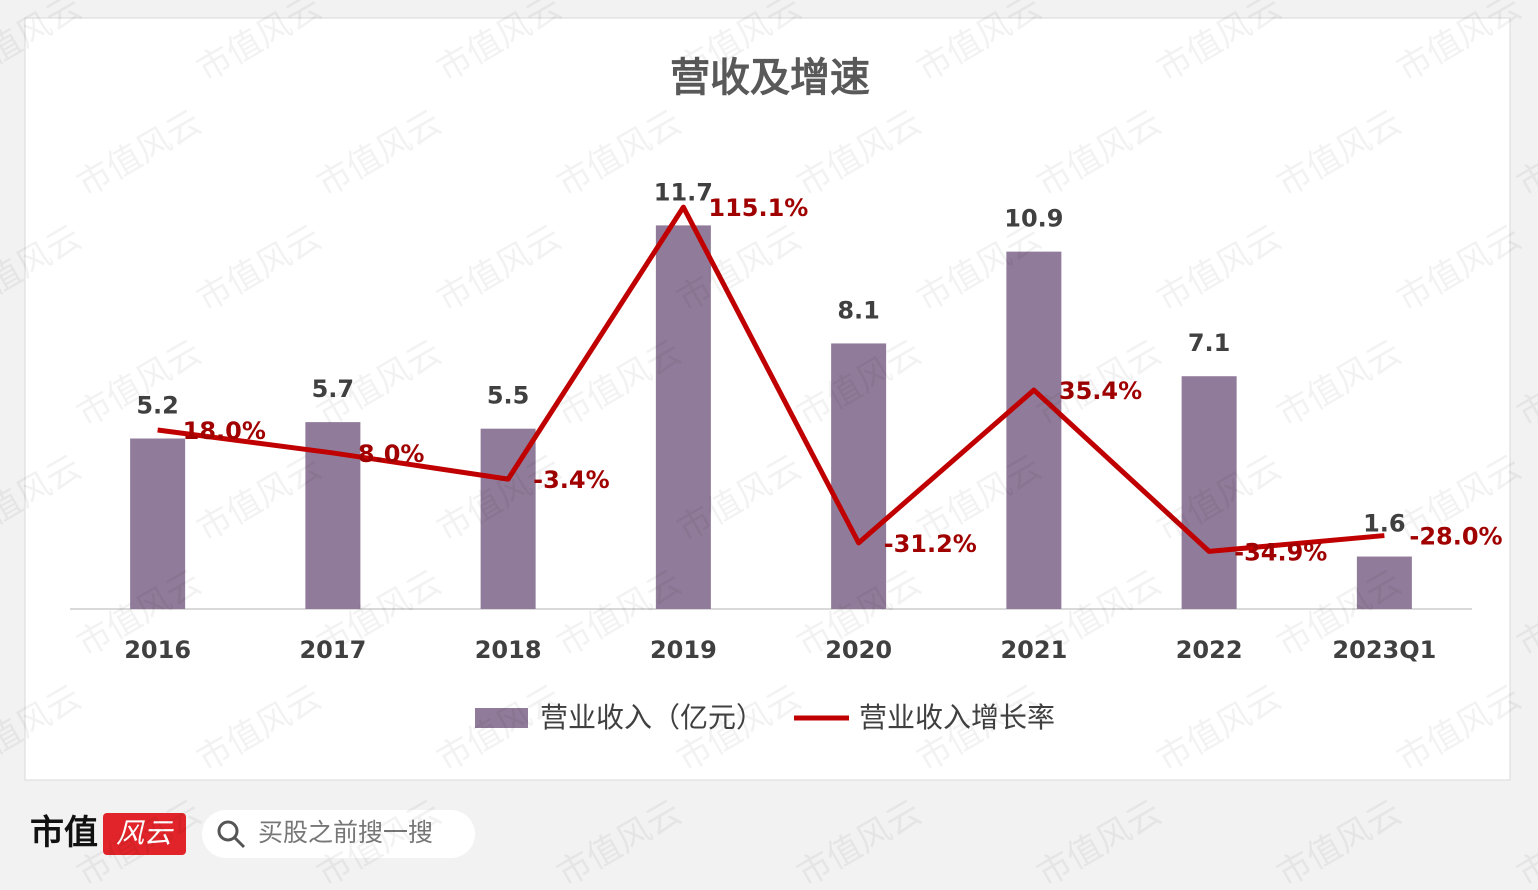 This screenshot has width=1538, height=890. What do you see at coordinates (652, 717) in the screenshot?
I see `legend-label: 营业收入（亿元）` at bounding box center [652, 717].